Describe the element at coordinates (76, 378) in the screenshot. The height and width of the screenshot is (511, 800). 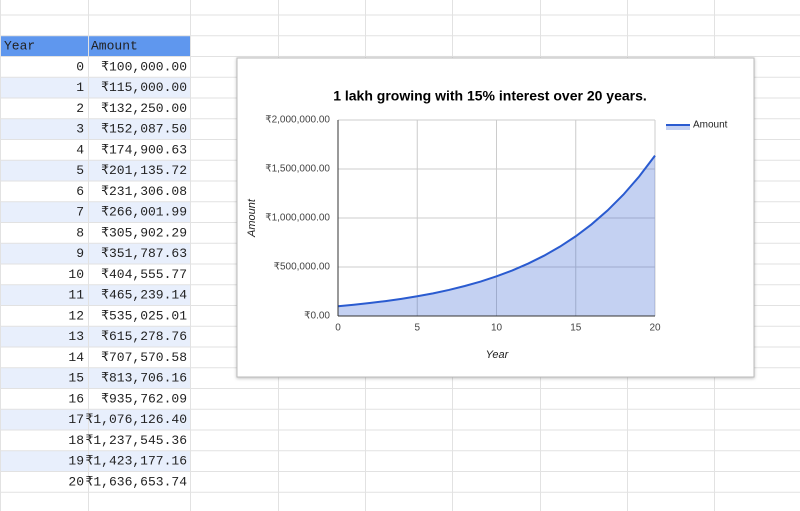
I see `table-cell: 15` at that location.